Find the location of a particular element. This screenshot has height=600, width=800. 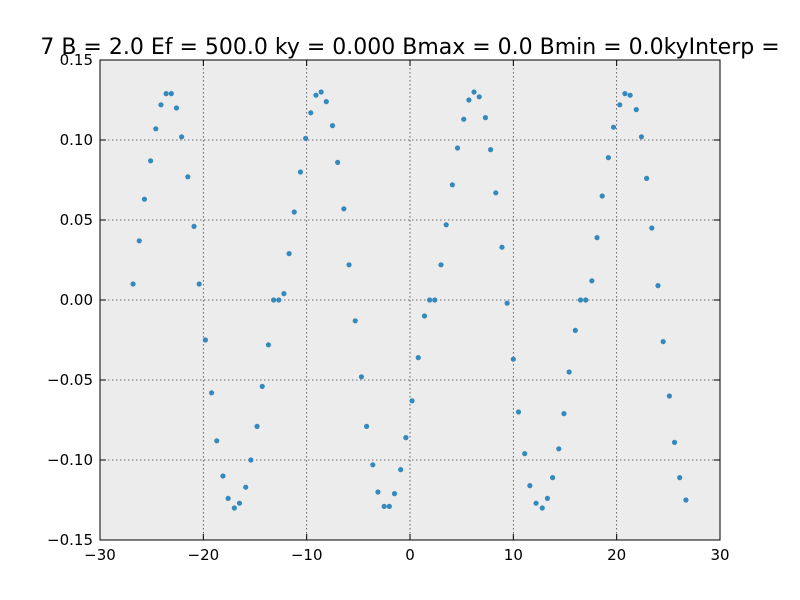

x-tick-label: 0 is located at coordinates (410, 555).